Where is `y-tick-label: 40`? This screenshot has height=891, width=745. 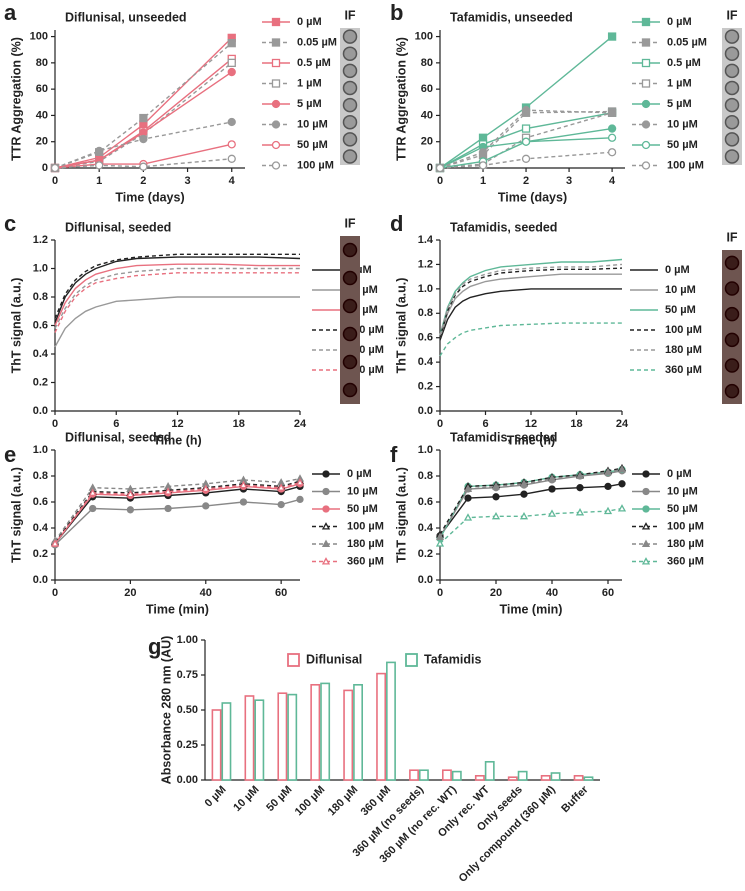 y-tick-label: 40 is located at coordinates (42, 115).